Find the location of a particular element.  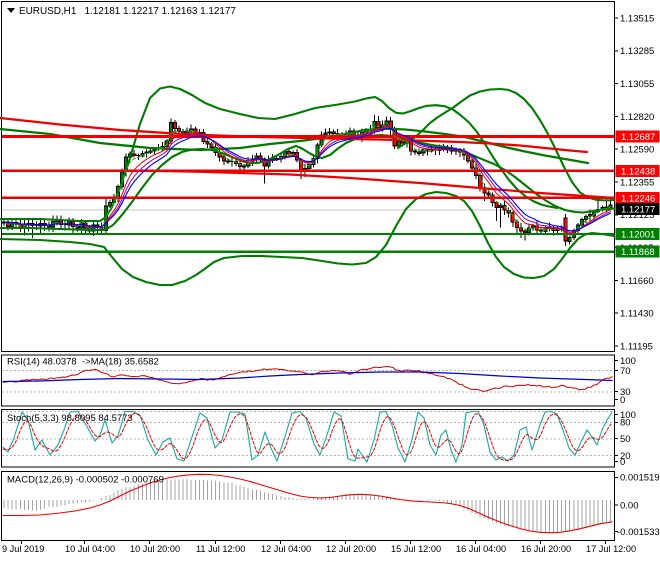

svg-text: 1.13285 is located at coordinates (637, 51).